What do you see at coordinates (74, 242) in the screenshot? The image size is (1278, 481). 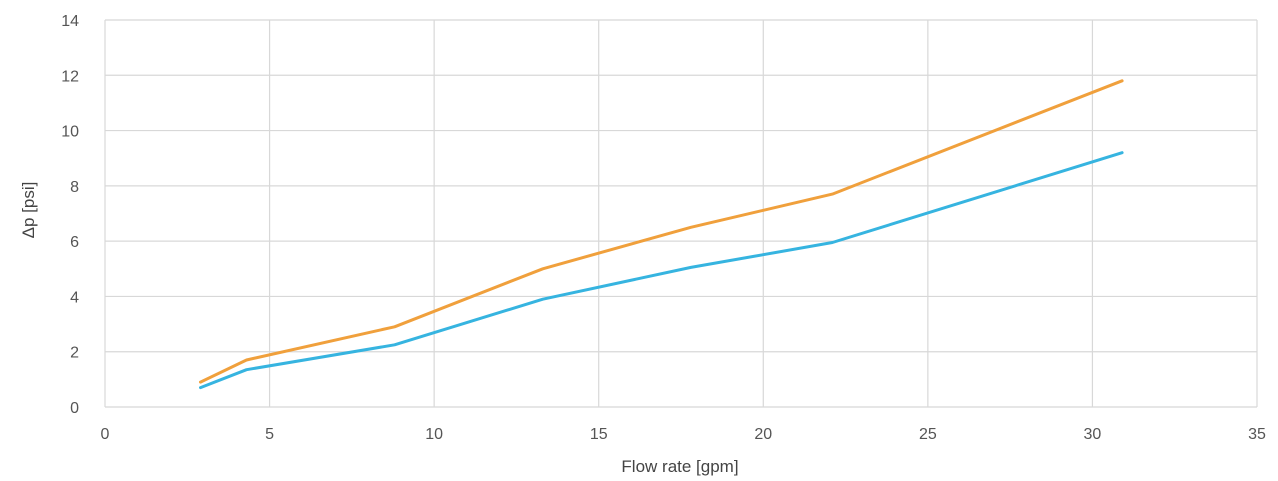 I see `y-tick-label: 6` at bounding box center [74, 242].